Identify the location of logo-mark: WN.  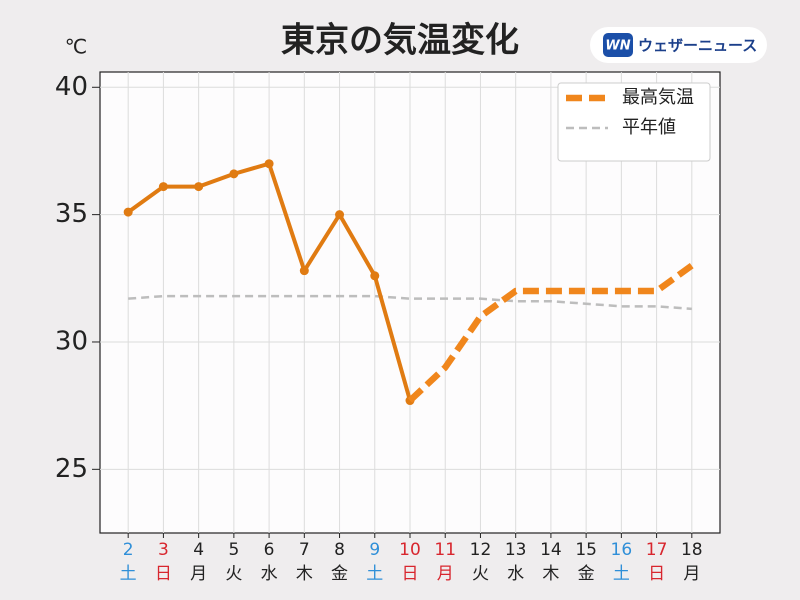
(617, 46).